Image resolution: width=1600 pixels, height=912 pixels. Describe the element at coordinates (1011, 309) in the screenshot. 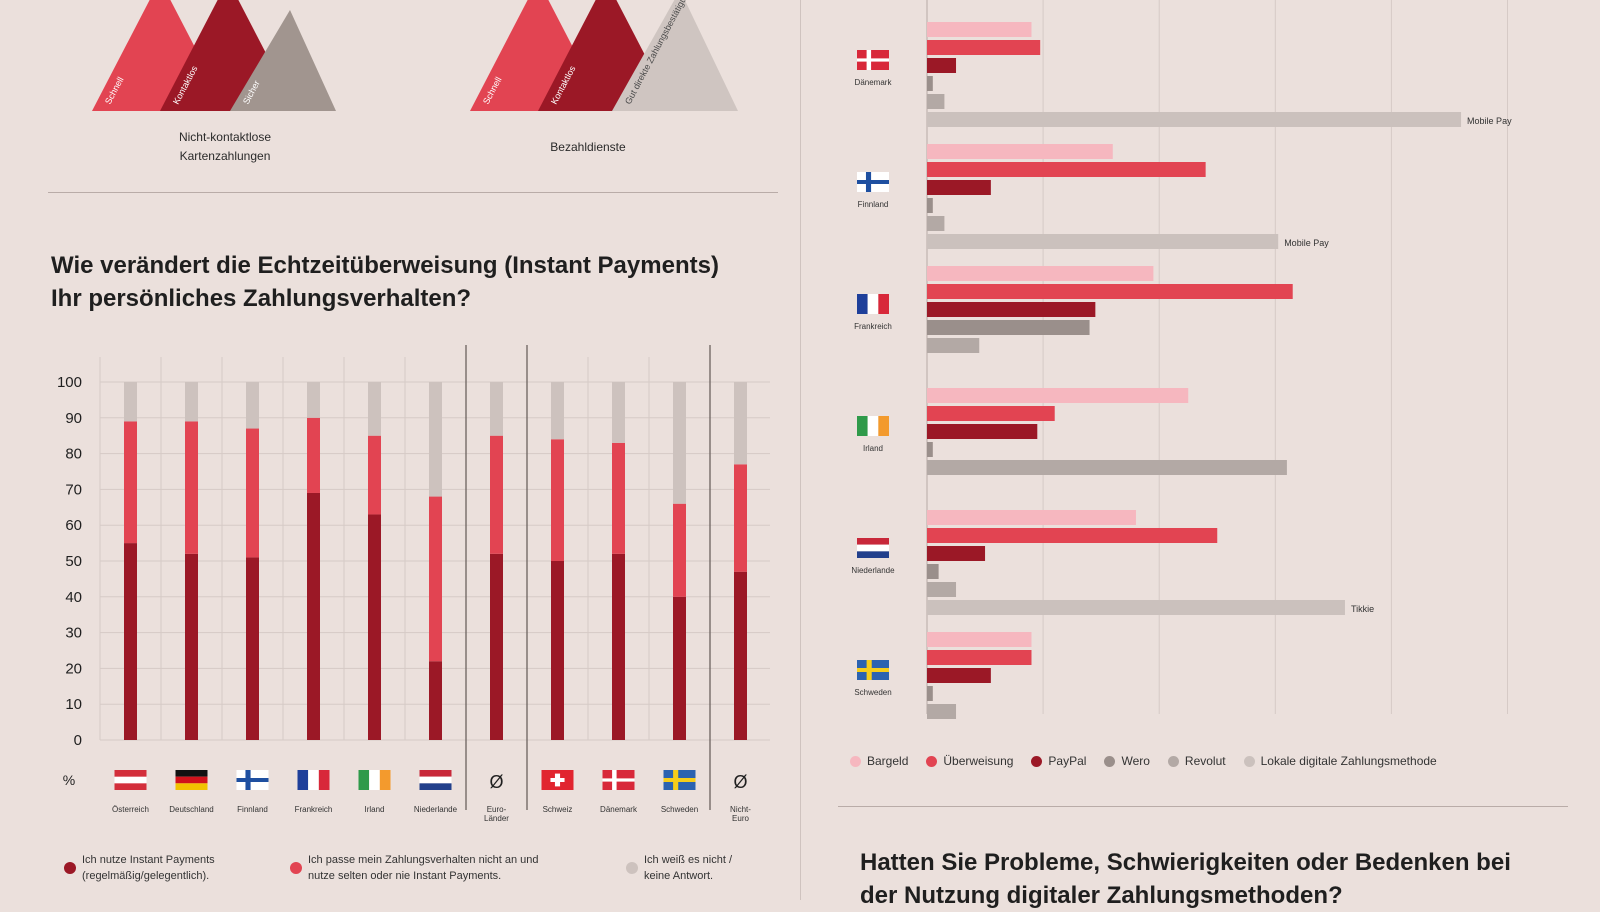

I see `hbar-Frankreich-PayPal` at that location.